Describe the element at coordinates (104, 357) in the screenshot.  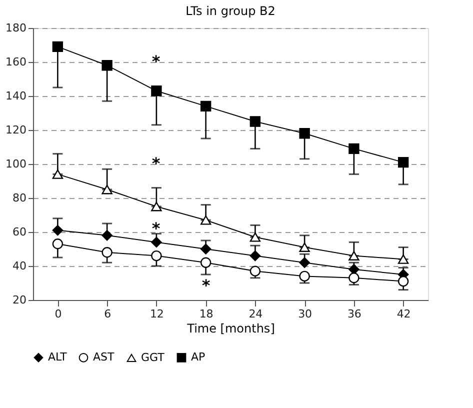
I see `legend-label: AST` at that location.